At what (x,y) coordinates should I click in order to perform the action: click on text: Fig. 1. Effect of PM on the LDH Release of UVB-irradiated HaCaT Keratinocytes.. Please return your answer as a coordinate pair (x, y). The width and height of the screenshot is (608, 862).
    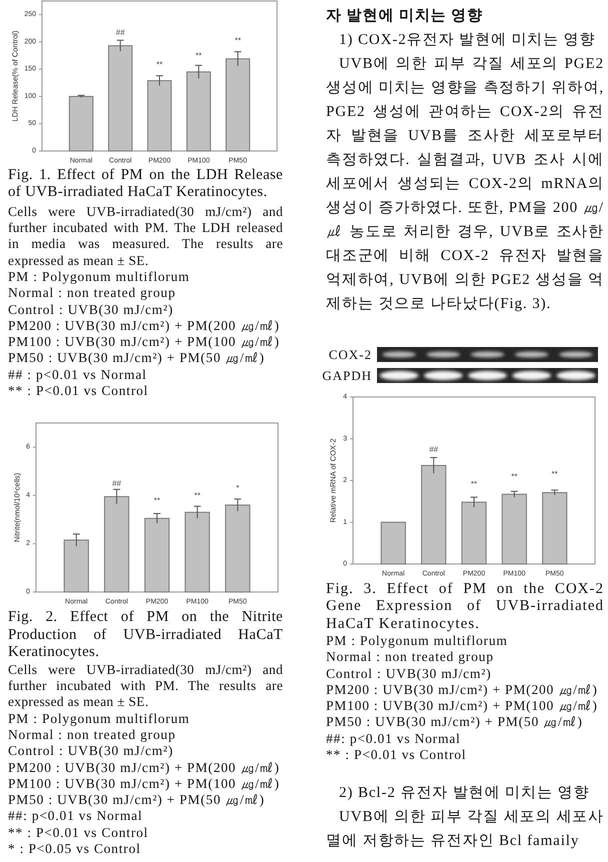
    Looking at the image, I should click on (145, 184).